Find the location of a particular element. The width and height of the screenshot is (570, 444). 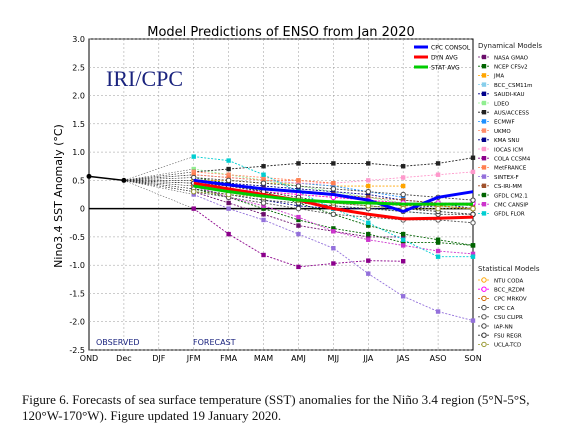

legend-average-label: DYN AVG is located at coordinates (444, 58).